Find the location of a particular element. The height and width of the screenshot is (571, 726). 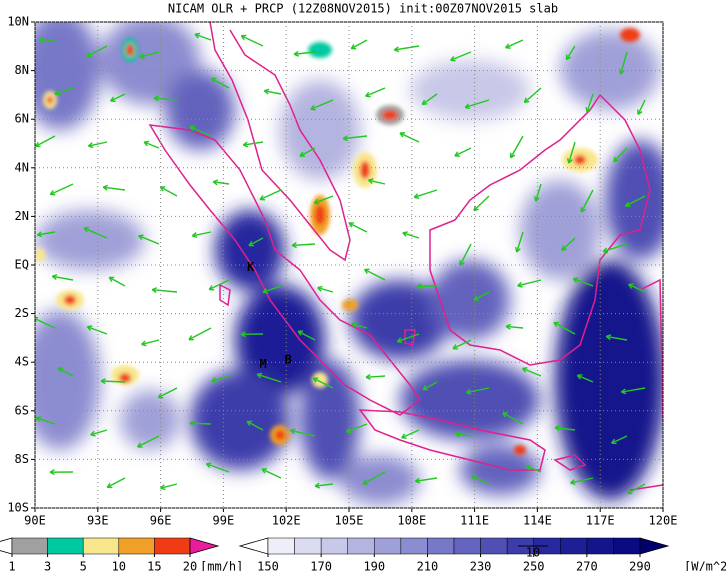

lon-tick-label: 114E is located at coordinates (537, 521).